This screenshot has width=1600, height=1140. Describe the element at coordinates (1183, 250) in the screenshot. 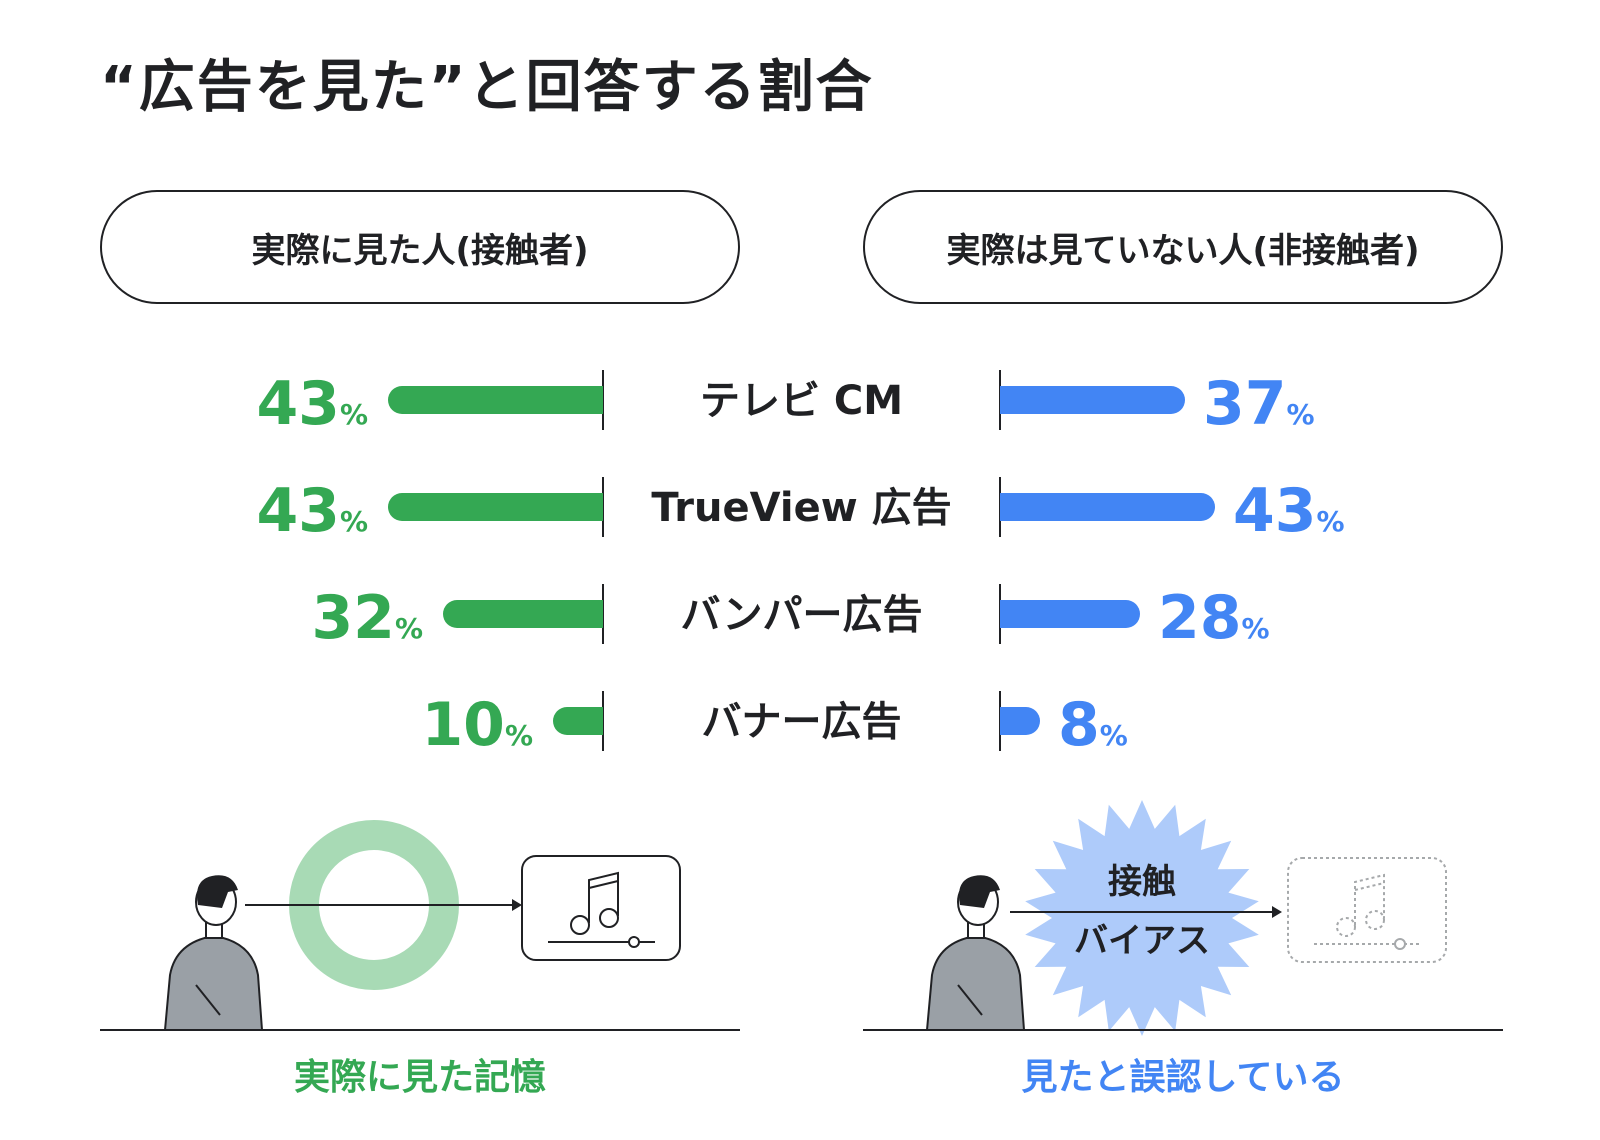

I see `group-label-non-exposed-text: 実際は見ていない人(非接触者)` at that location.